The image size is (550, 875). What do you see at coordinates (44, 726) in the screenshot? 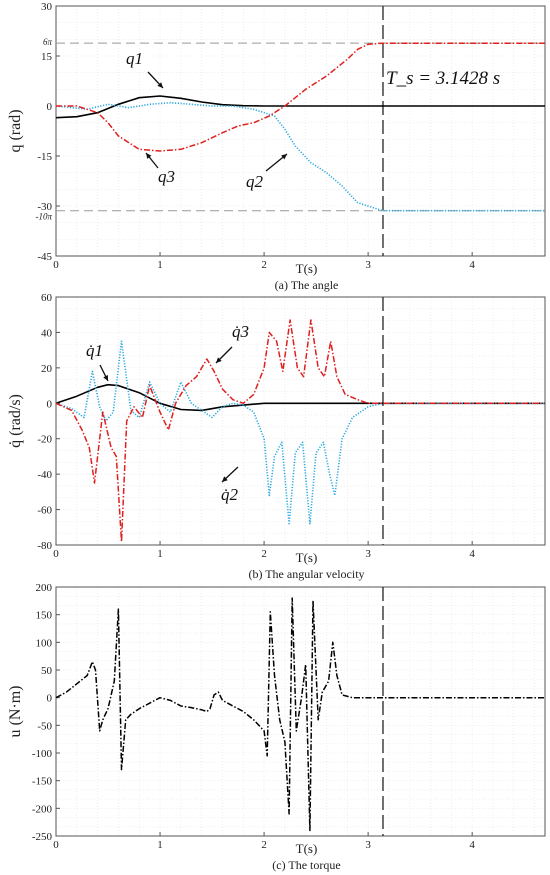
I see `y-tick-label: -50` at bounding box center [44, 726].